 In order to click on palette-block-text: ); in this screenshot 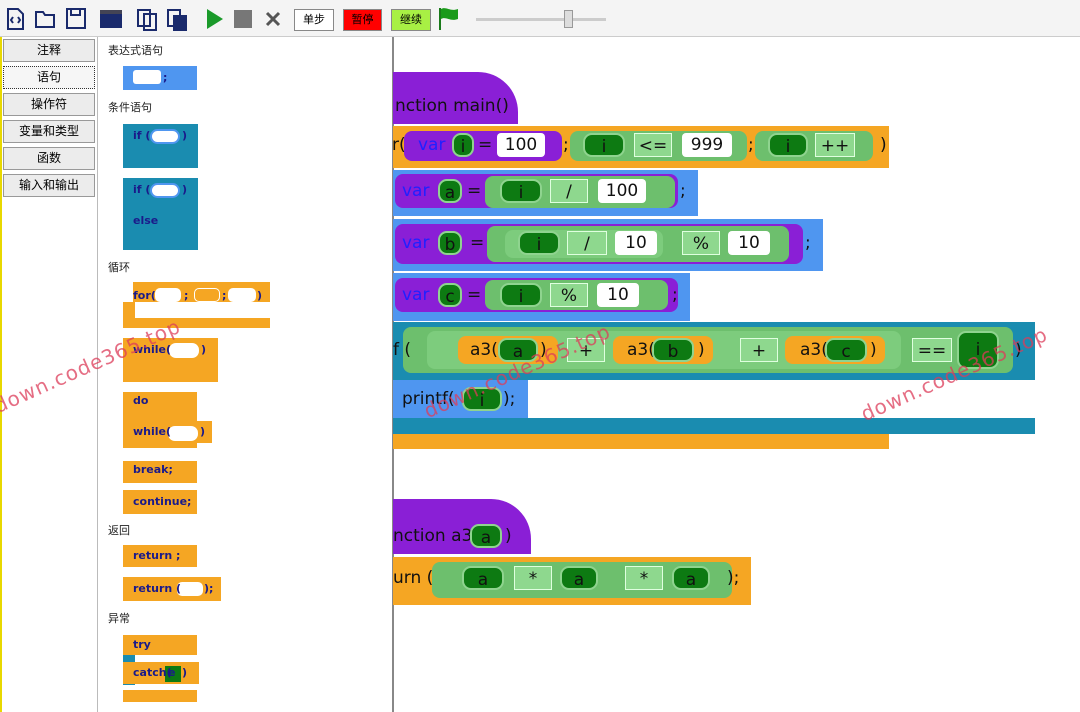, I will do `click(209, 588)`.